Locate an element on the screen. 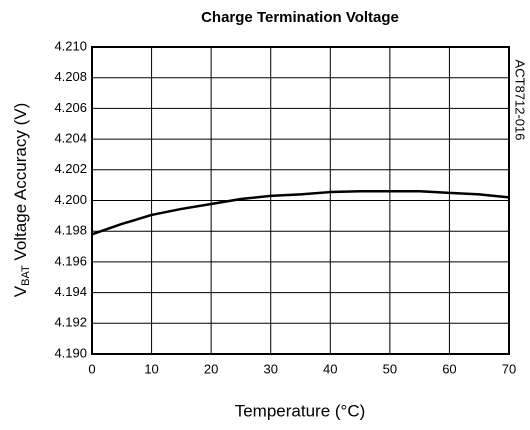  y-label-sub: BAT is located at coordinates (26, 275).